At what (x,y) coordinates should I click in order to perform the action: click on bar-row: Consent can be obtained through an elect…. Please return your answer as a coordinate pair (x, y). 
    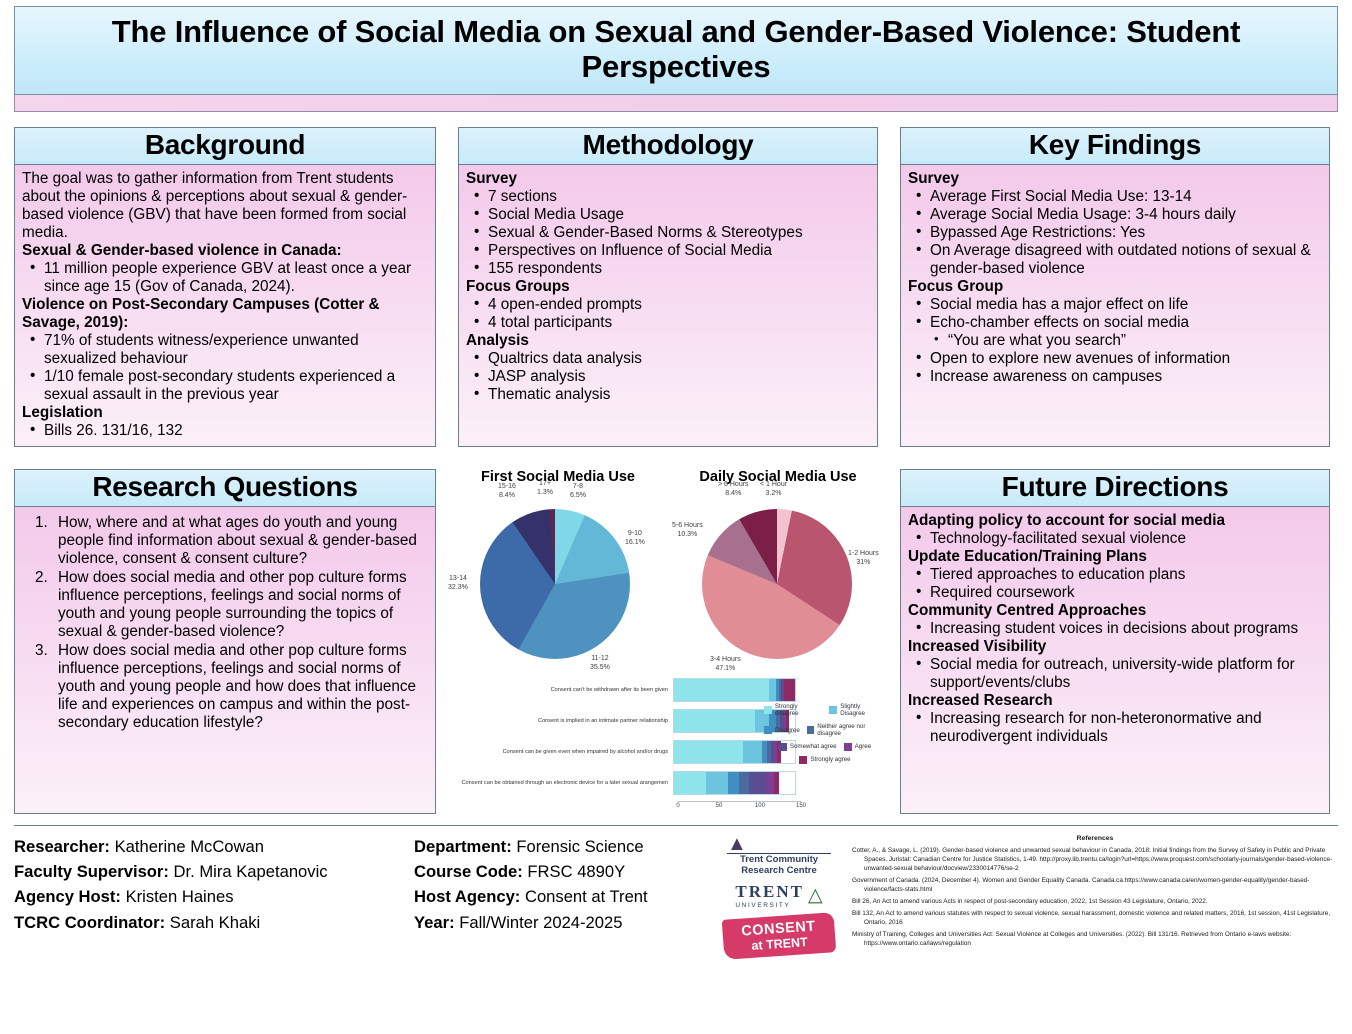
    Looking at the image, I should click on (668, 783).